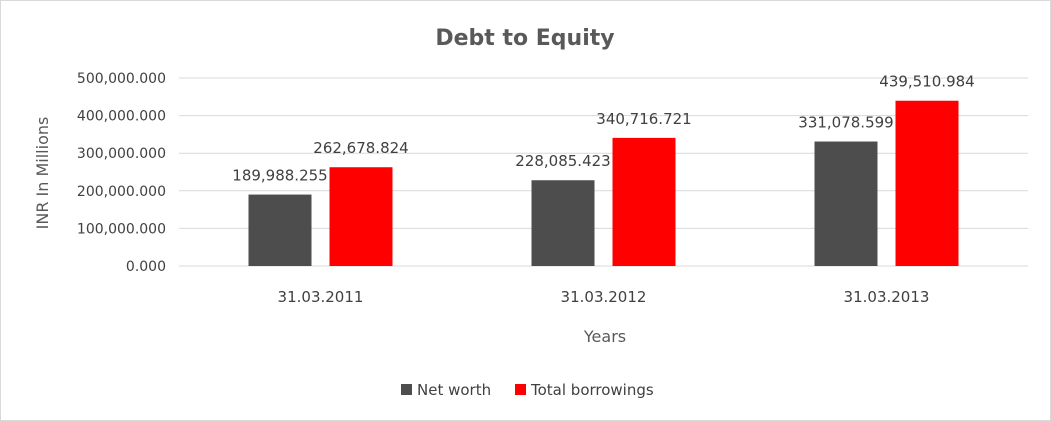 This screenshot has width=1051, height=421. Describe the element at coordinates (926, 82) in the screenshot. I see `data-label: 439,510.984` at that location.